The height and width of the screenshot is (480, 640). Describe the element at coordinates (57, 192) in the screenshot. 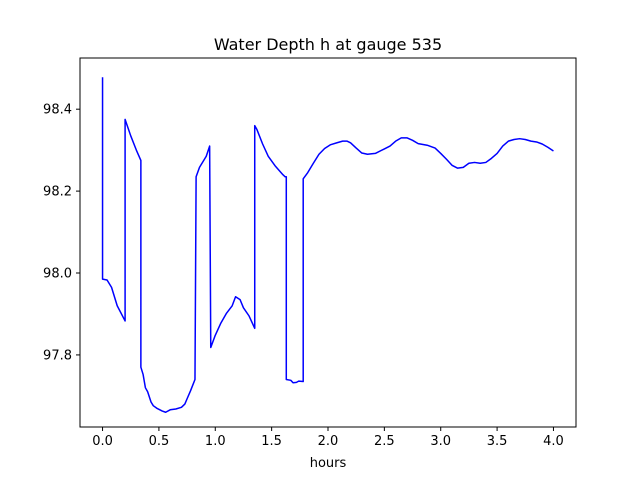

I see `y-tick-label: 98.2` at that location.